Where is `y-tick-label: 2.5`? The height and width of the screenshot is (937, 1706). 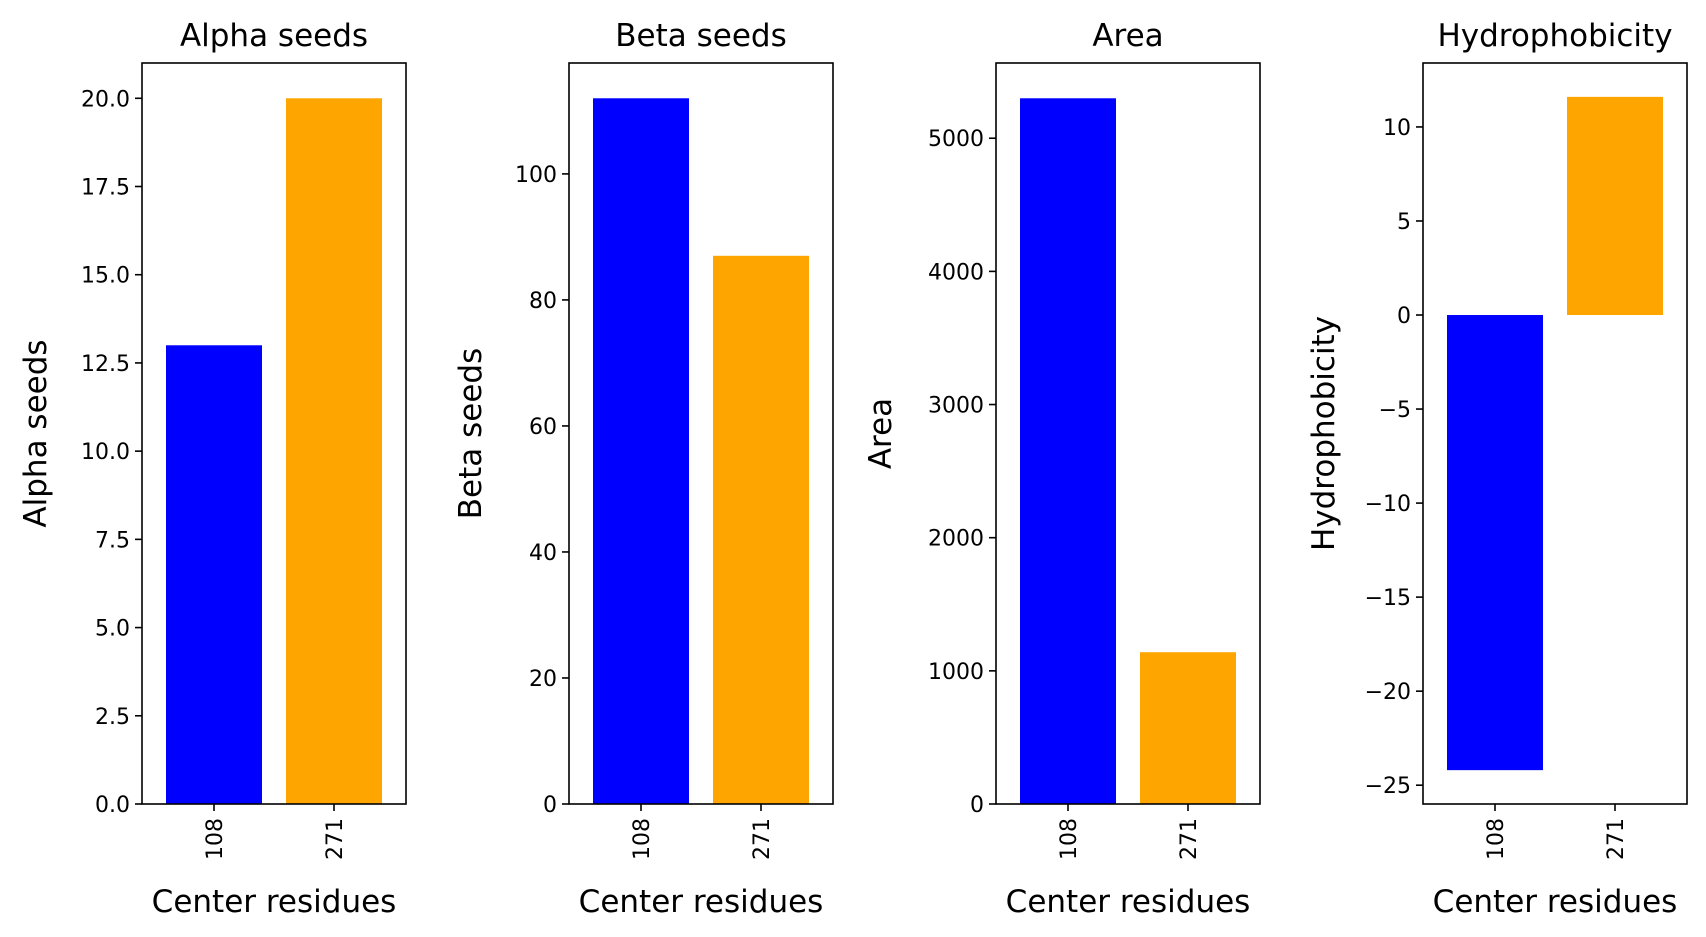
y-tick-label: 2.5 is located at coordinates (112, 717).